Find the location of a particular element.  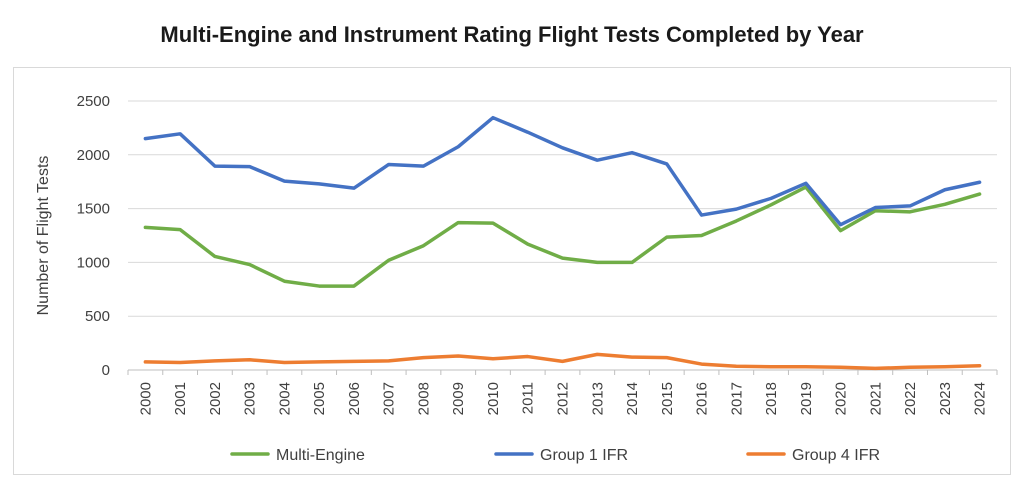

x-tick-label: 2018 is located at coordinates (771, 398).